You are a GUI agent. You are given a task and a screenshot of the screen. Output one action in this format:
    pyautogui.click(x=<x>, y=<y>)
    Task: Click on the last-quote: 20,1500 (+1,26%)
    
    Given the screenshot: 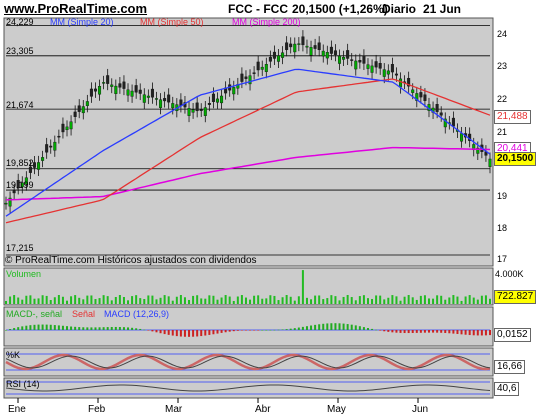 What is the action you would take?
    pyautogui.click(x=340, y=9)
    